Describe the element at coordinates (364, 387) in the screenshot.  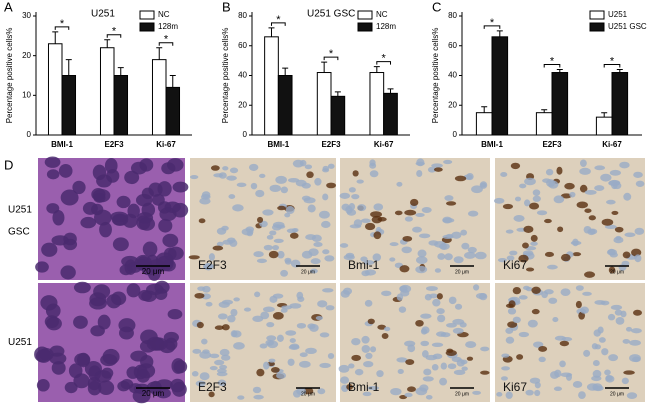
I see `image-label: Bmi-1` at that location.